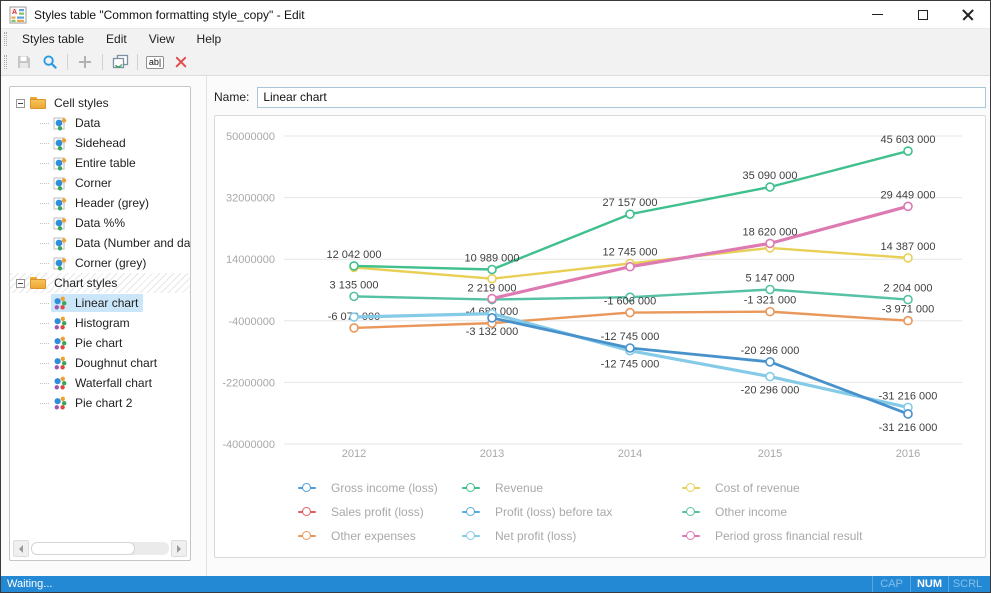  I want to click on tree-item-doughnut-chart: Doughnut chart, so click(100, 363).